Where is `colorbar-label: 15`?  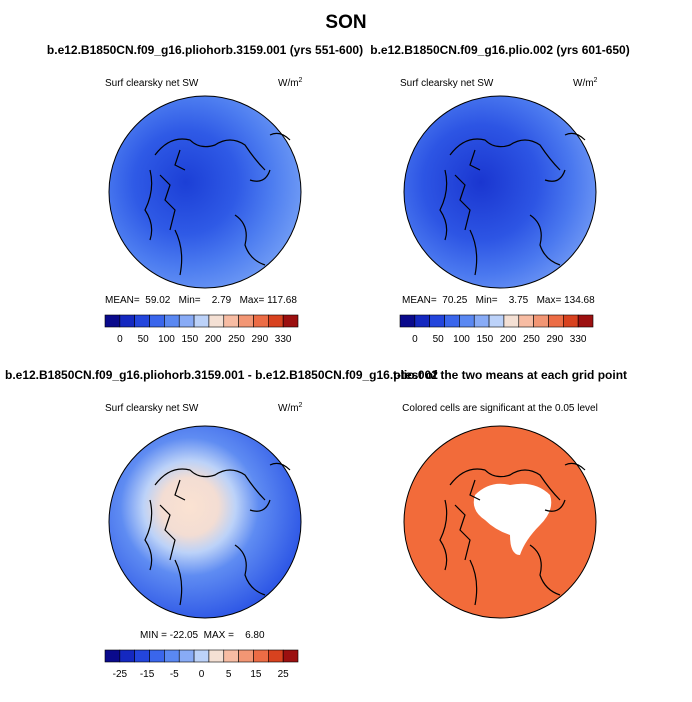
colorbar-label: 15 is located at coordinates (256, 674).